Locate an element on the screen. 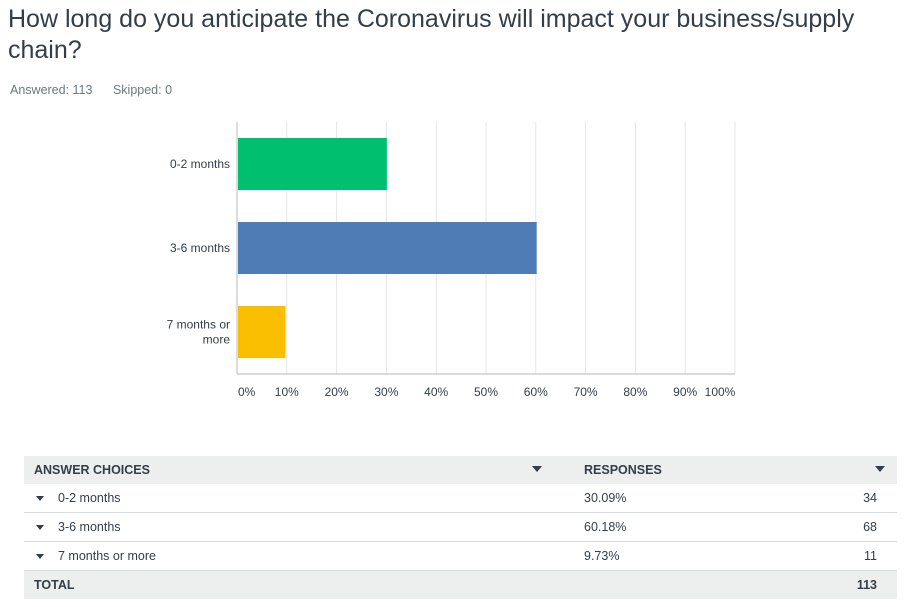 The image size is (921, 607). x-tick-label: 90% is located at coordinates (685, 392).